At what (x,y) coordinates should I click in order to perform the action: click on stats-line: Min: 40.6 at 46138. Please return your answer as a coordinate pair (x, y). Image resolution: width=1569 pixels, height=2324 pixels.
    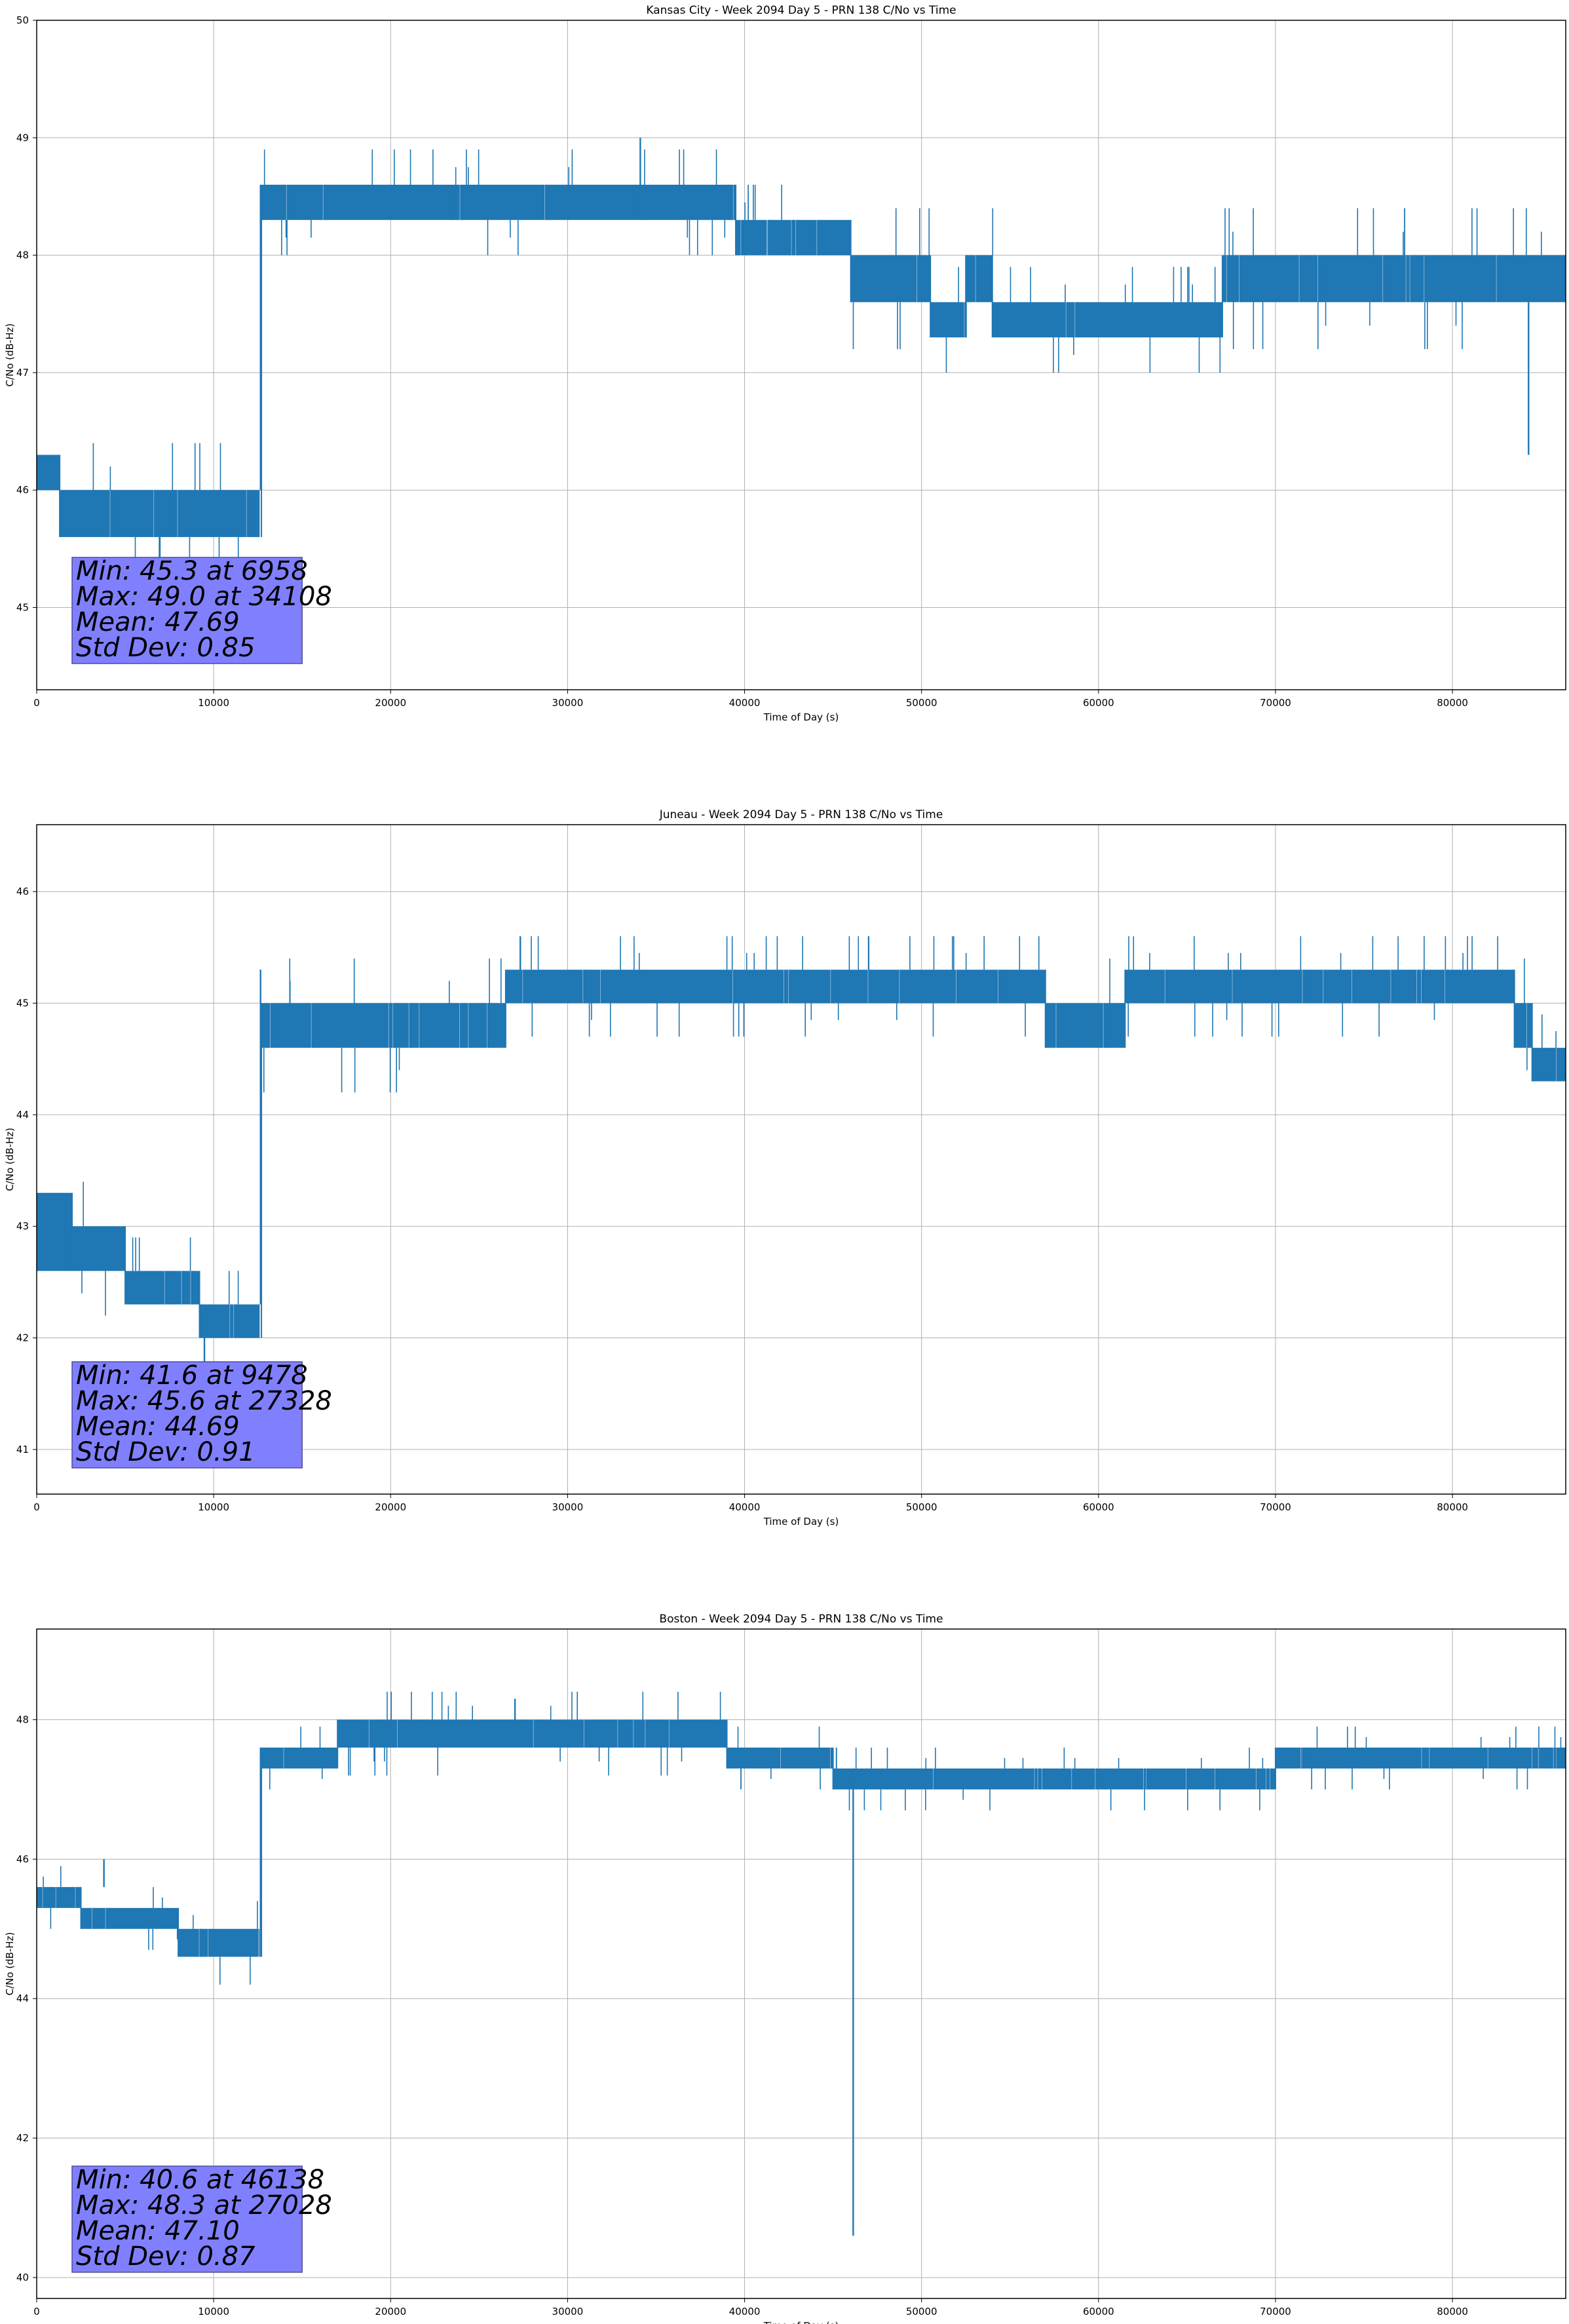
    Looking at the image, I should click on (200, 2180).